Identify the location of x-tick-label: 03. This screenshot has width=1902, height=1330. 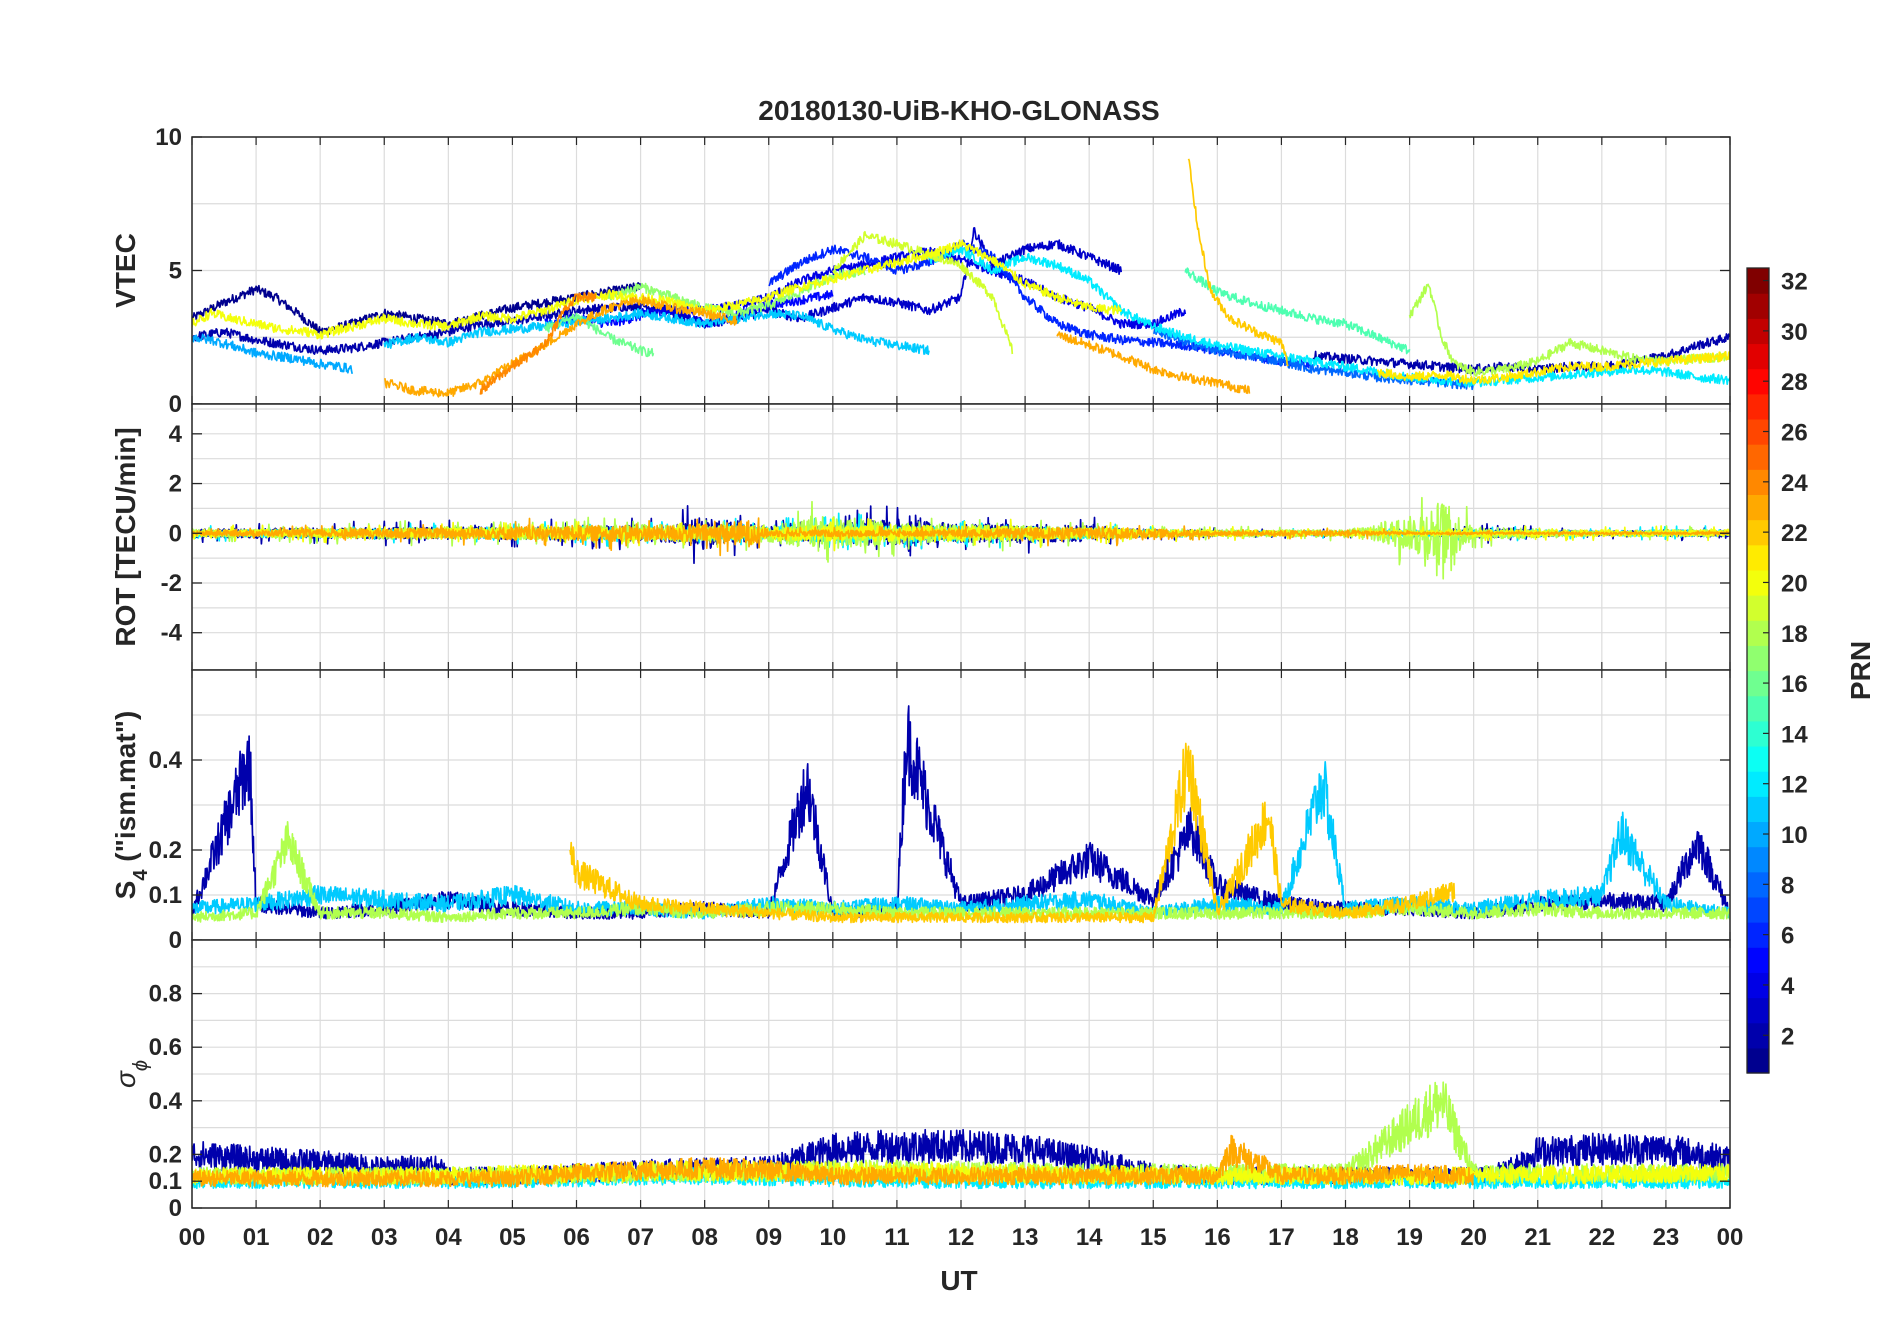
(384, 1237).